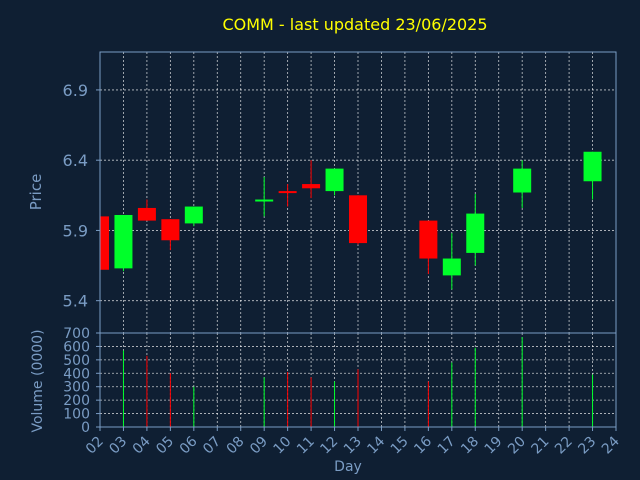  I want to click on x-tick-label: 07, so click(212, 446).